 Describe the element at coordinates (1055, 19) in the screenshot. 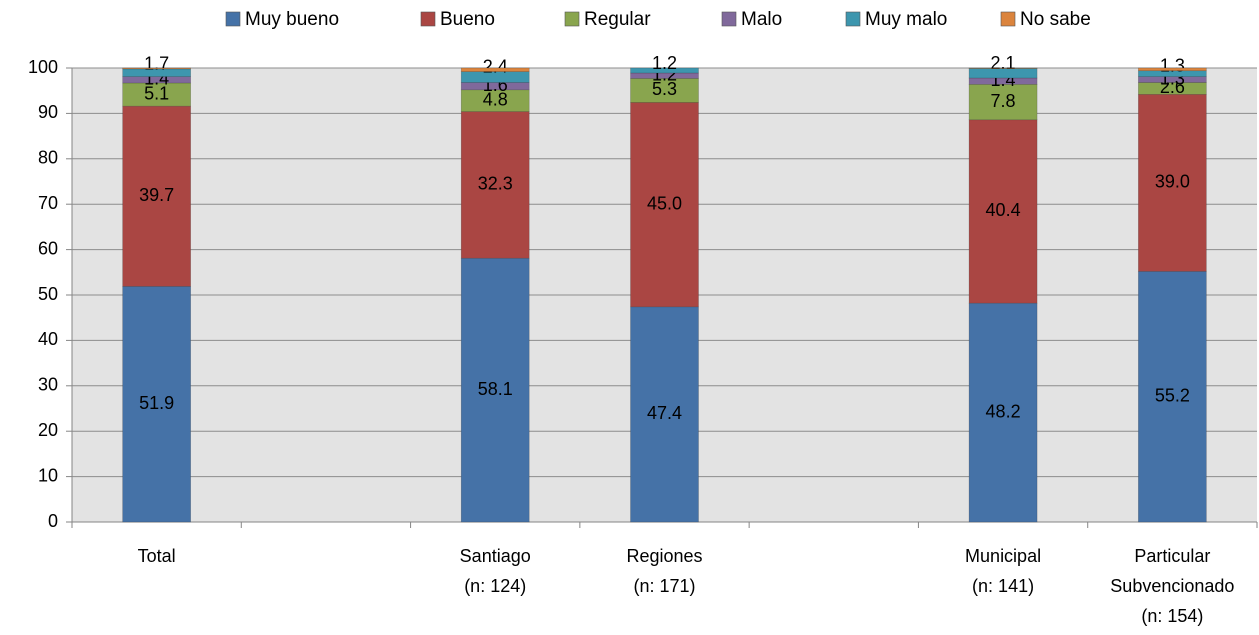

I see `legend-label: No sabe` at that location.